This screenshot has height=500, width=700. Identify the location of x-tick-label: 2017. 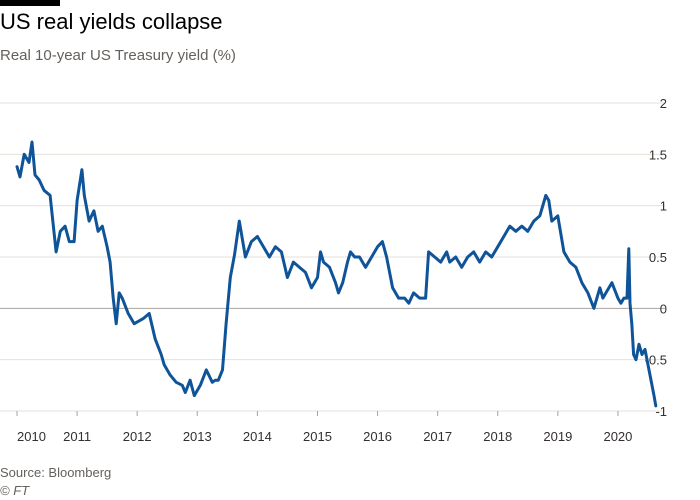
(437, 436).